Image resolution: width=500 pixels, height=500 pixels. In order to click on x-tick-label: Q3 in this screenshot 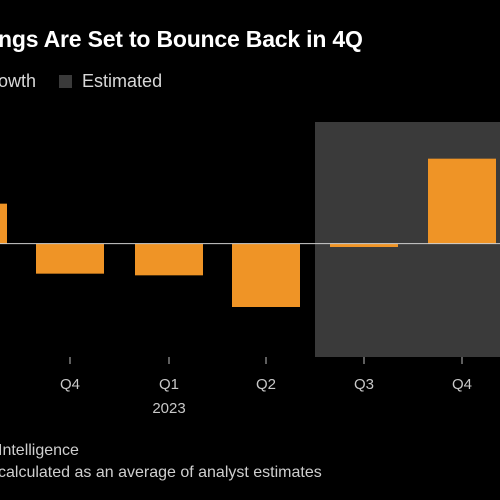, I will do `click(364, 384)`.